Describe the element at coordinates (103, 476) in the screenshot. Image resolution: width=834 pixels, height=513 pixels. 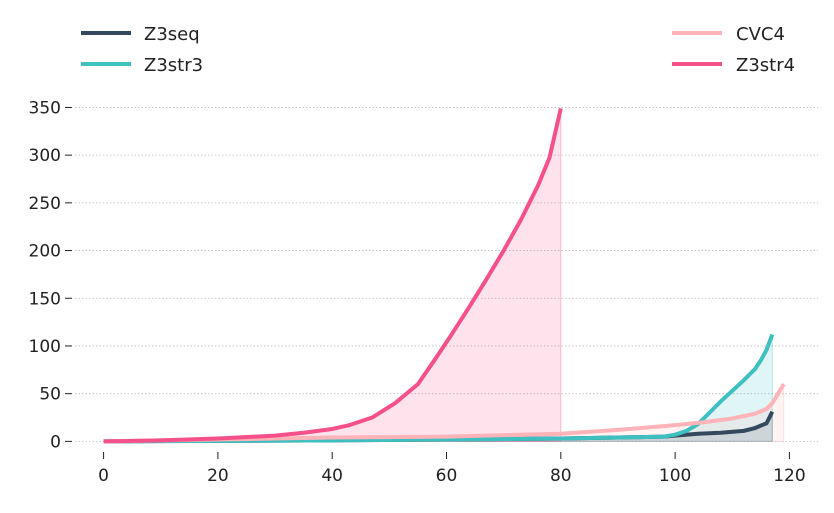
I see `x-tick-label: 0` at that location.